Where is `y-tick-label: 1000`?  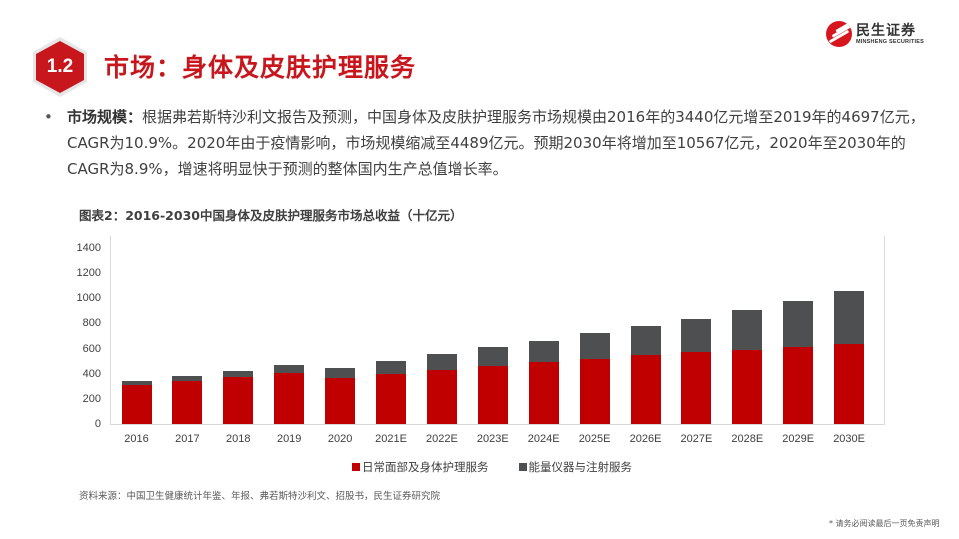
y-tick-label: 1000 is located at coordinates (88, 298).